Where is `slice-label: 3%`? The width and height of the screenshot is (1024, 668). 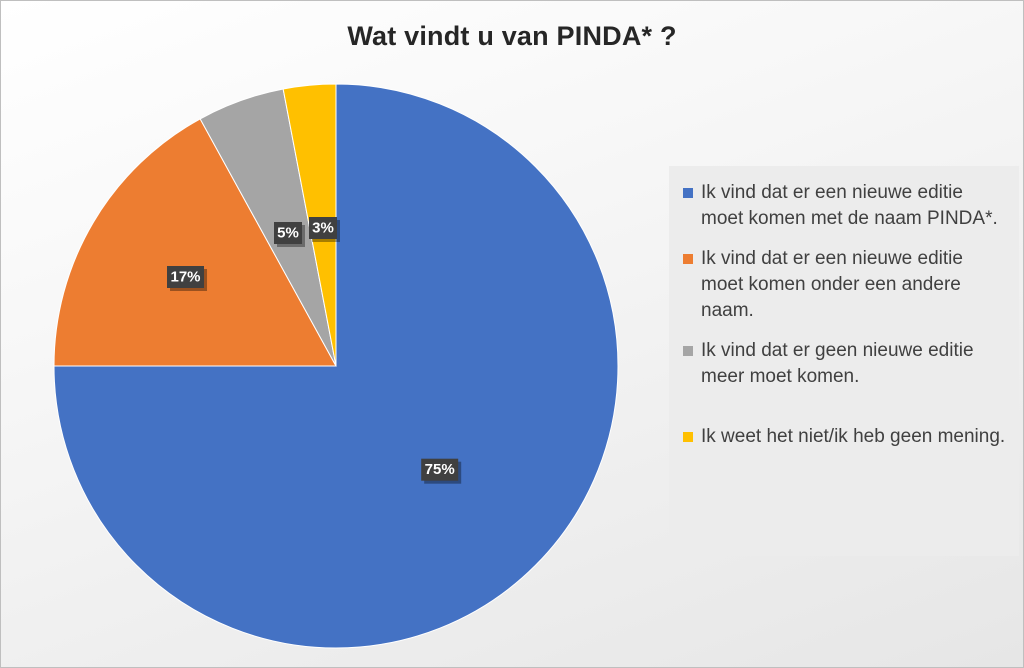 slice-label: 3% is located at coordinates (324, 229).